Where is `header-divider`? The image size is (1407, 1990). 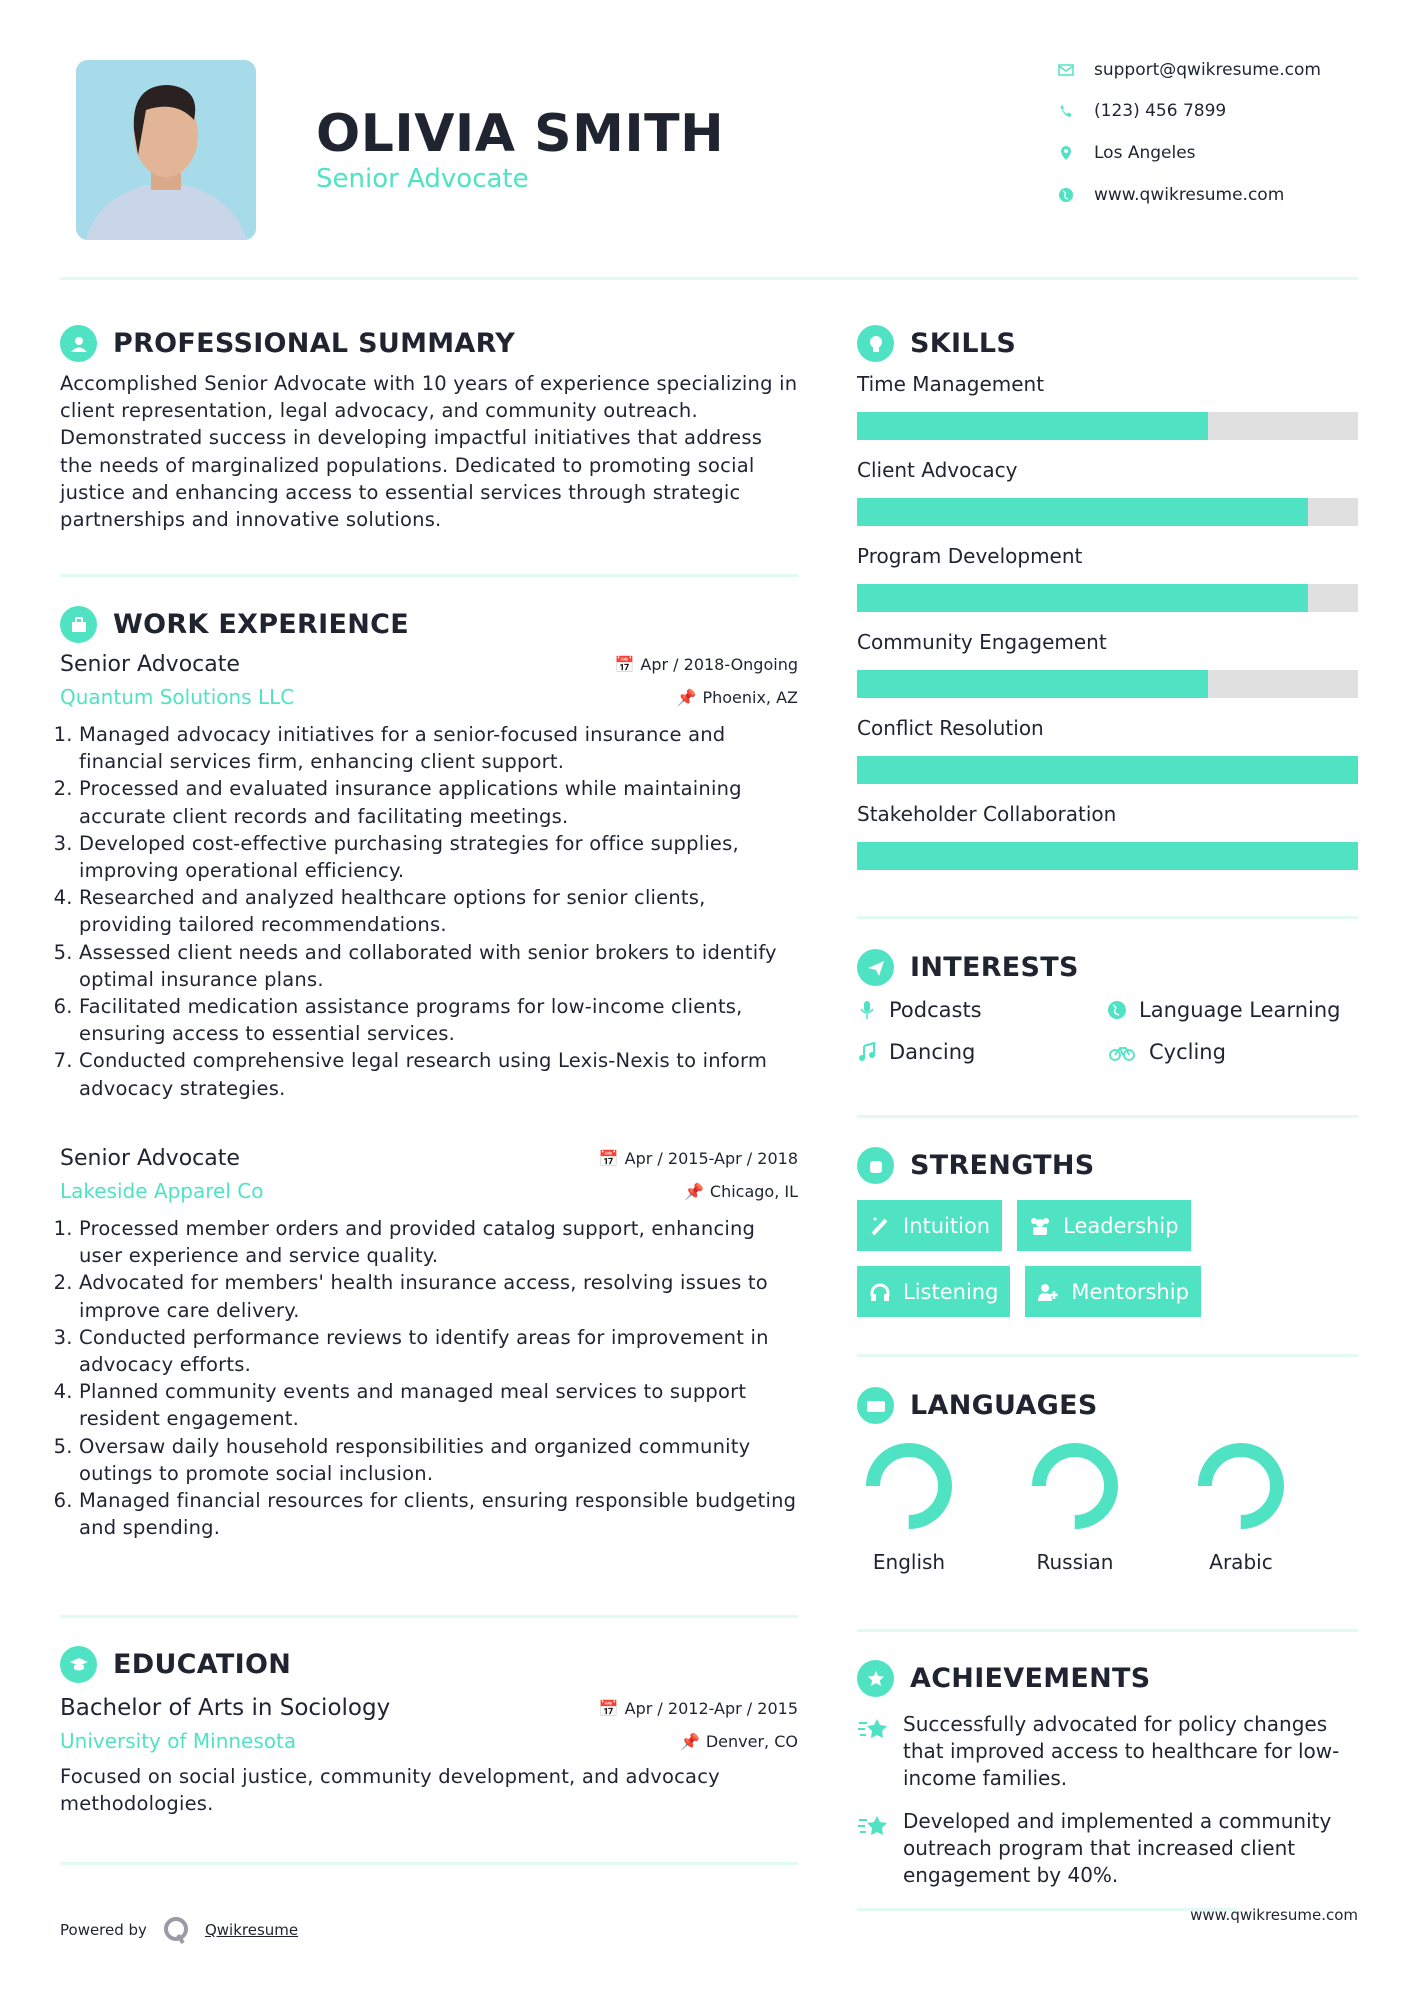 header-divider is located at coordinates (709, 278).